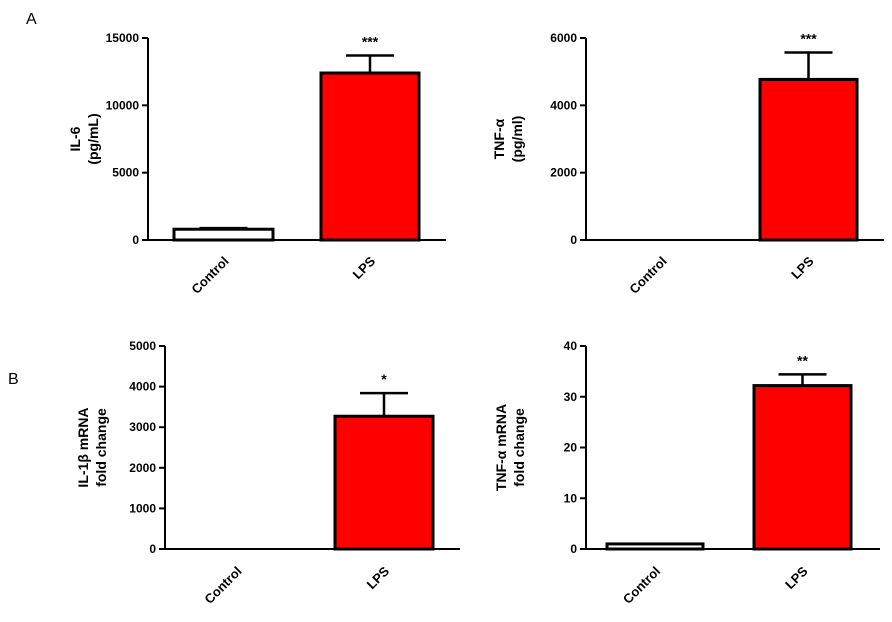 This screenshot has height=622, width=892. What do you see at coordinates (93, 138) in the screenshot?
I see `y-axis-title: (pg/mL)` at bounding box center [93, 138].